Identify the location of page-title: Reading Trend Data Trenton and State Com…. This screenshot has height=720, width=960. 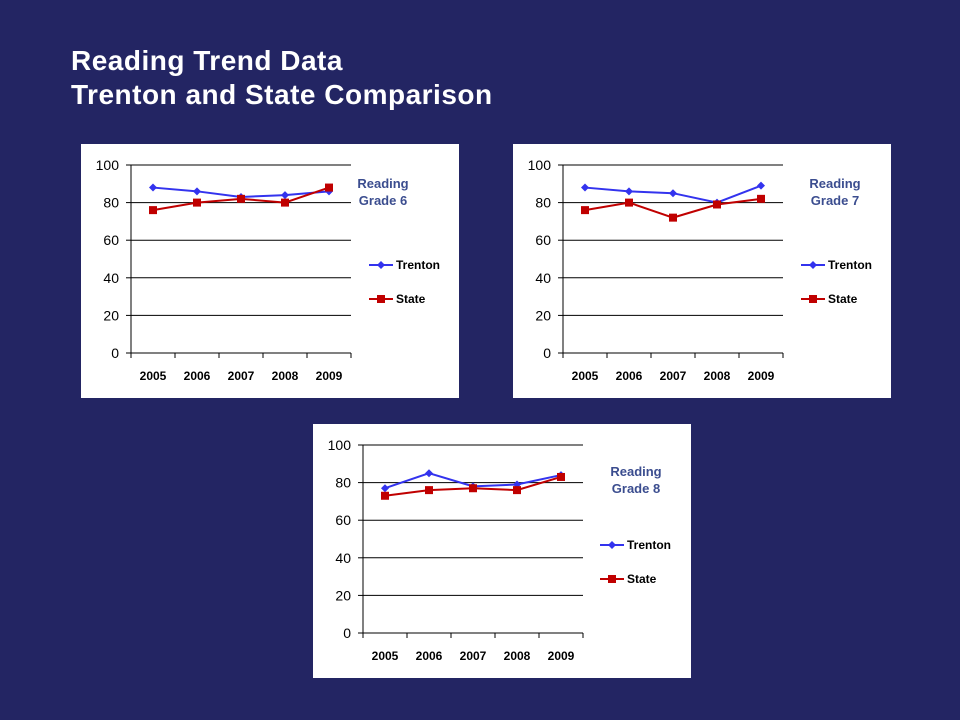
(282, 78).